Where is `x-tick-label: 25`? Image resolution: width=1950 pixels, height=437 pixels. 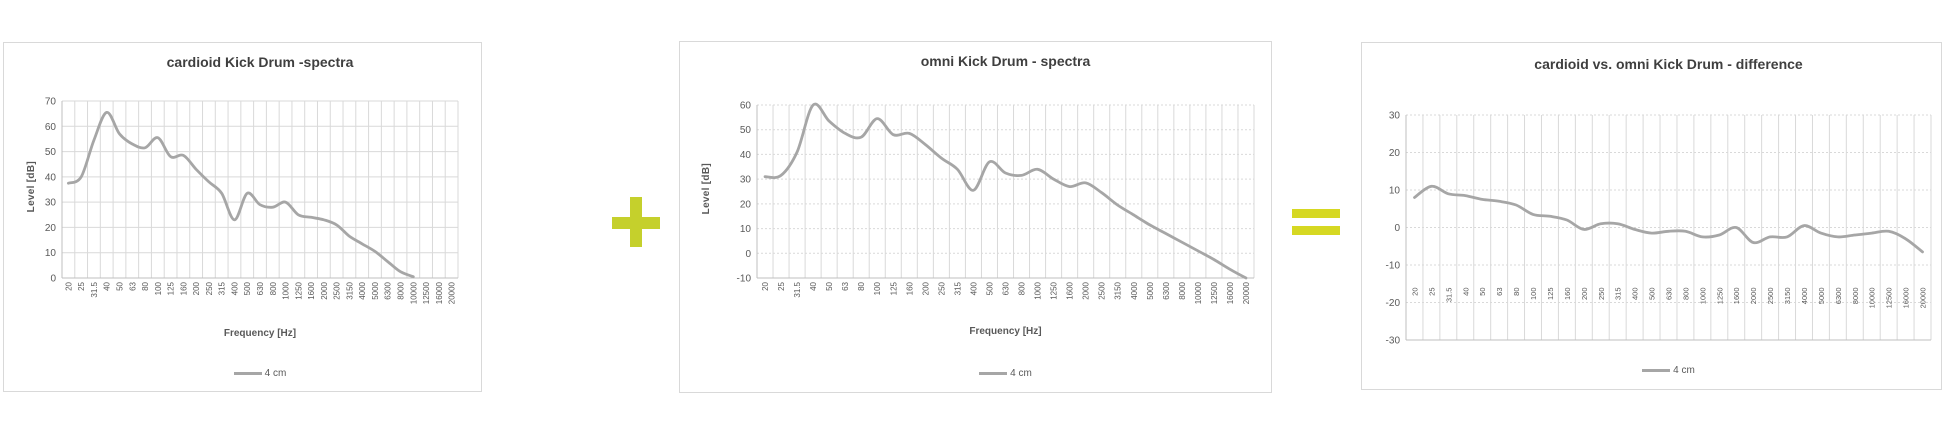
x-tick-label: 25 is located at coordinates (1431, 292).